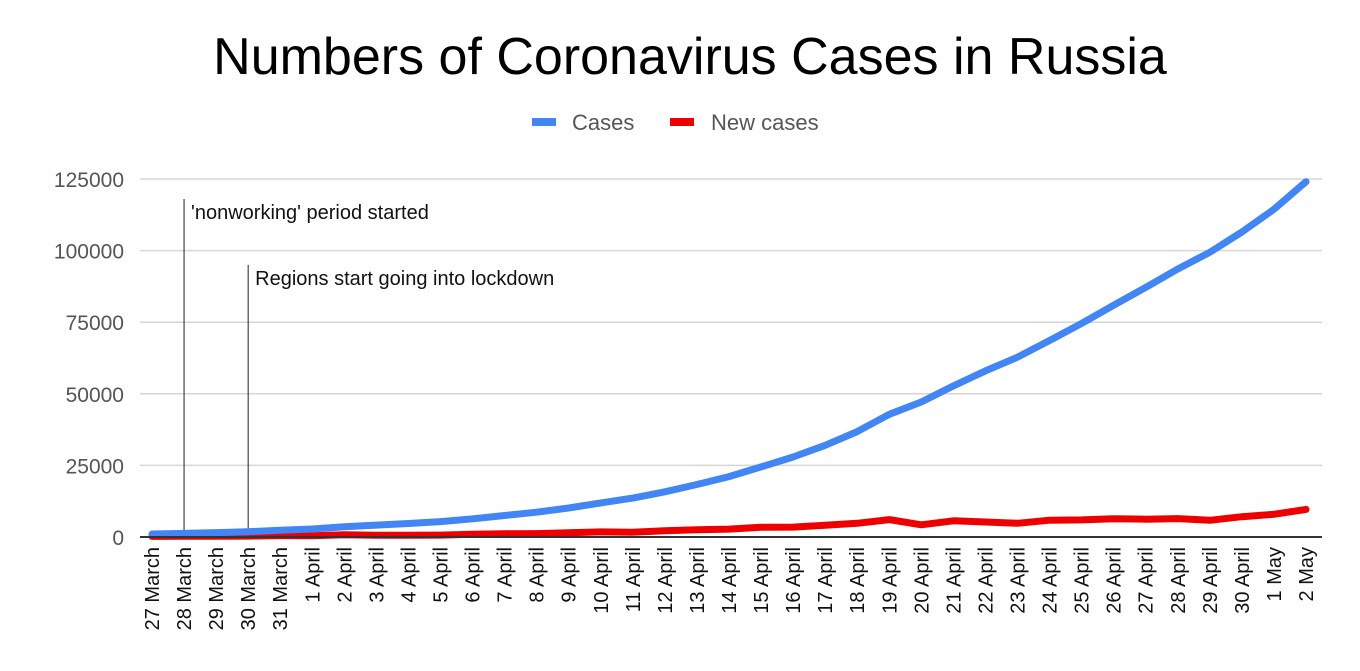 This screenshot has width=1360, height=671. What do you see at coordinates (826, 580) in the screenshot?
I see `x-tick-label: 17 April` at bounding box center [826, 580].